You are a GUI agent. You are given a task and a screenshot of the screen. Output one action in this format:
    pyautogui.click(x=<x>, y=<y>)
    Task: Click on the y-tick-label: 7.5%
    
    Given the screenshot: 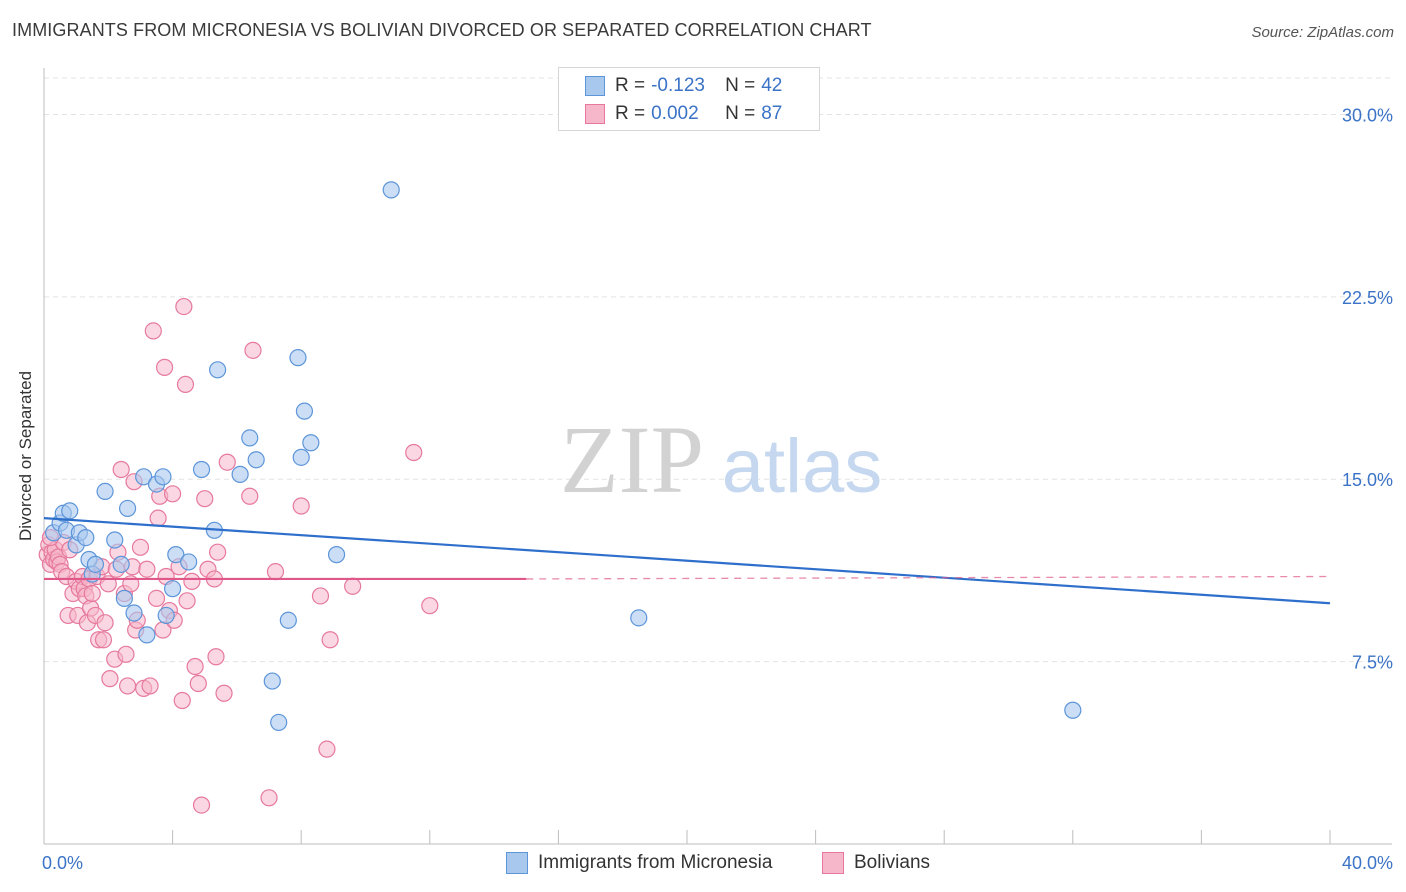 What is the action you would take?
    pyautogui.click(x=1372, y=663)
    